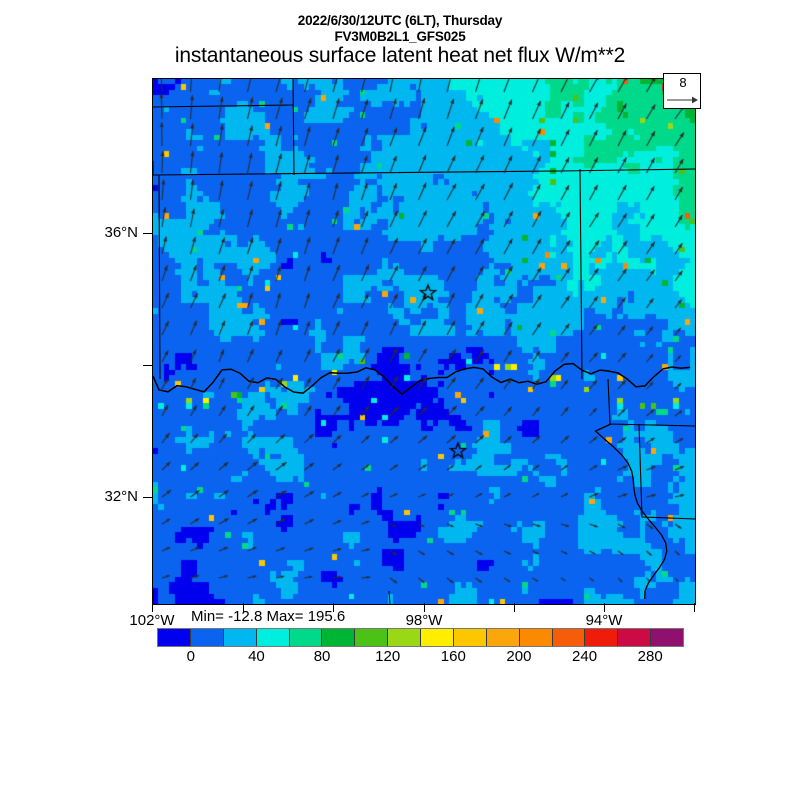 The image size is (800, 800). Describe the element at coordinates (683, 82) in the screenshot. I see `wind-vector-key-value: 8` at that location.